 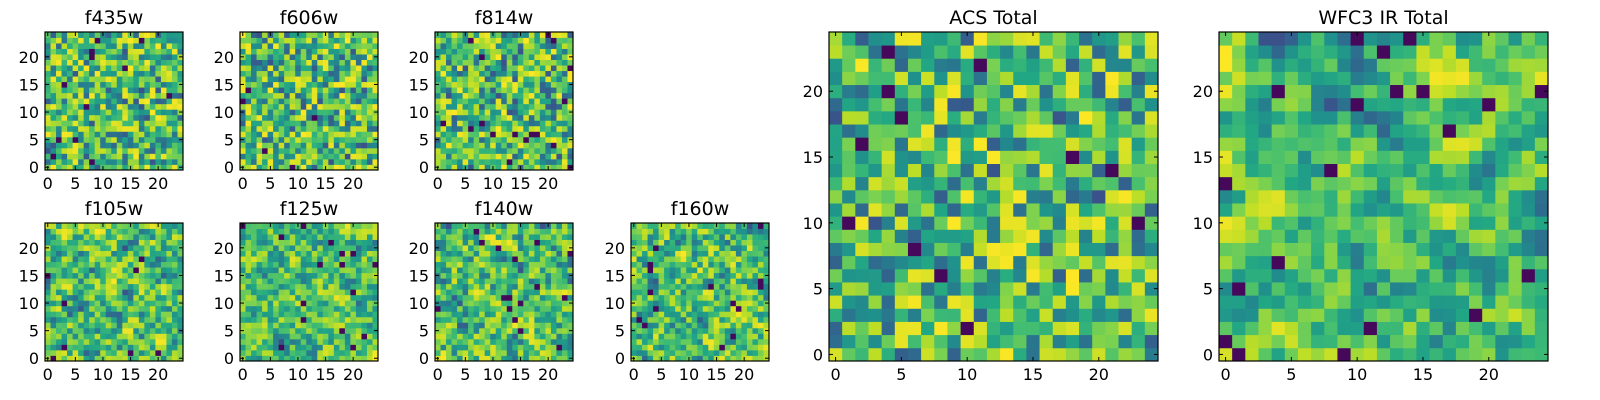 I want to click on x-tick-label: 10, so click(x=689, y=374).